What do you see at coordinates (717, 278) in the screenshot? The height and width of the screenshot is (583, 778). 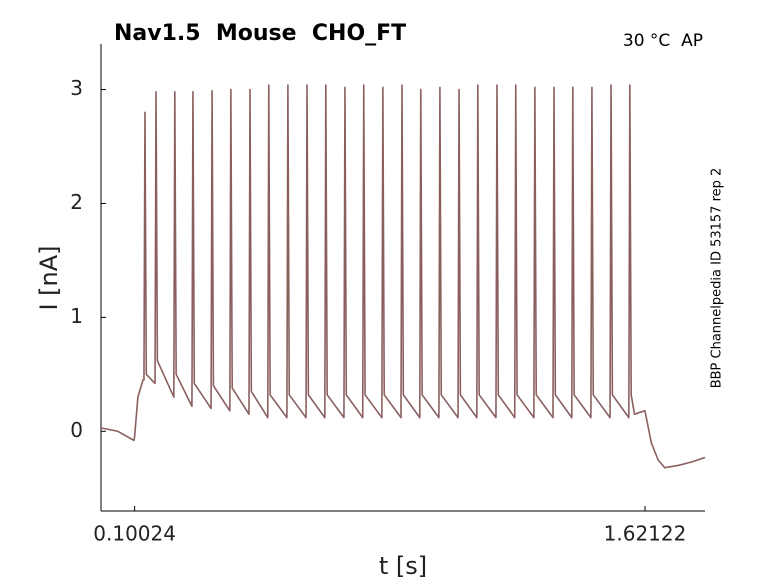 I see `annotation: BBP Channelpedia ID 53157 rep 2` at bounding box center [717, 278].